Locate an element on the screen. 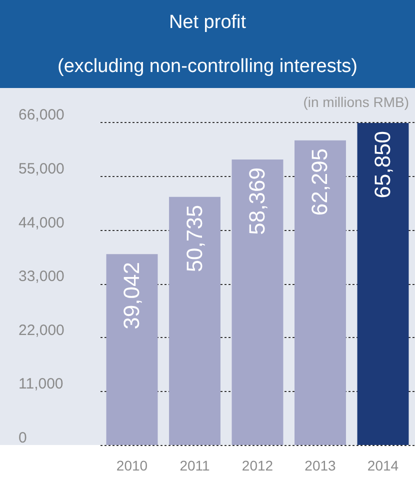  x-tick-label: 2013 is located at coordinates (320, 466).